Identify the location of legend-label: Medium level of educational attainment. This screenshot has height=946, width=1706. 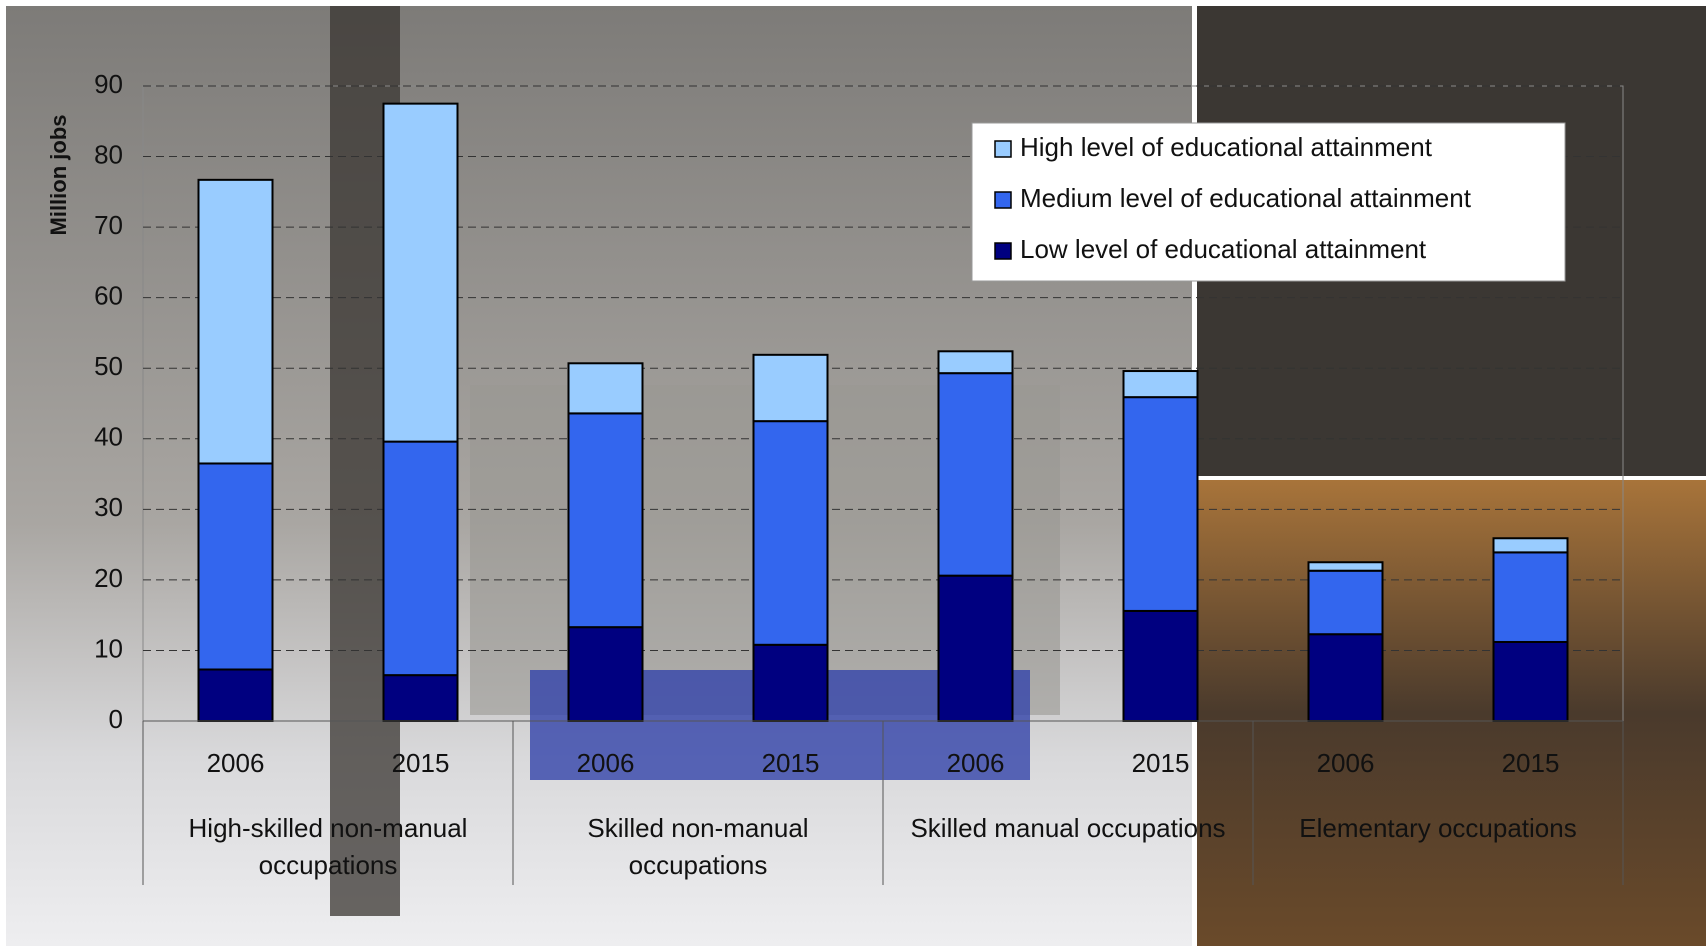
(1246, 198).